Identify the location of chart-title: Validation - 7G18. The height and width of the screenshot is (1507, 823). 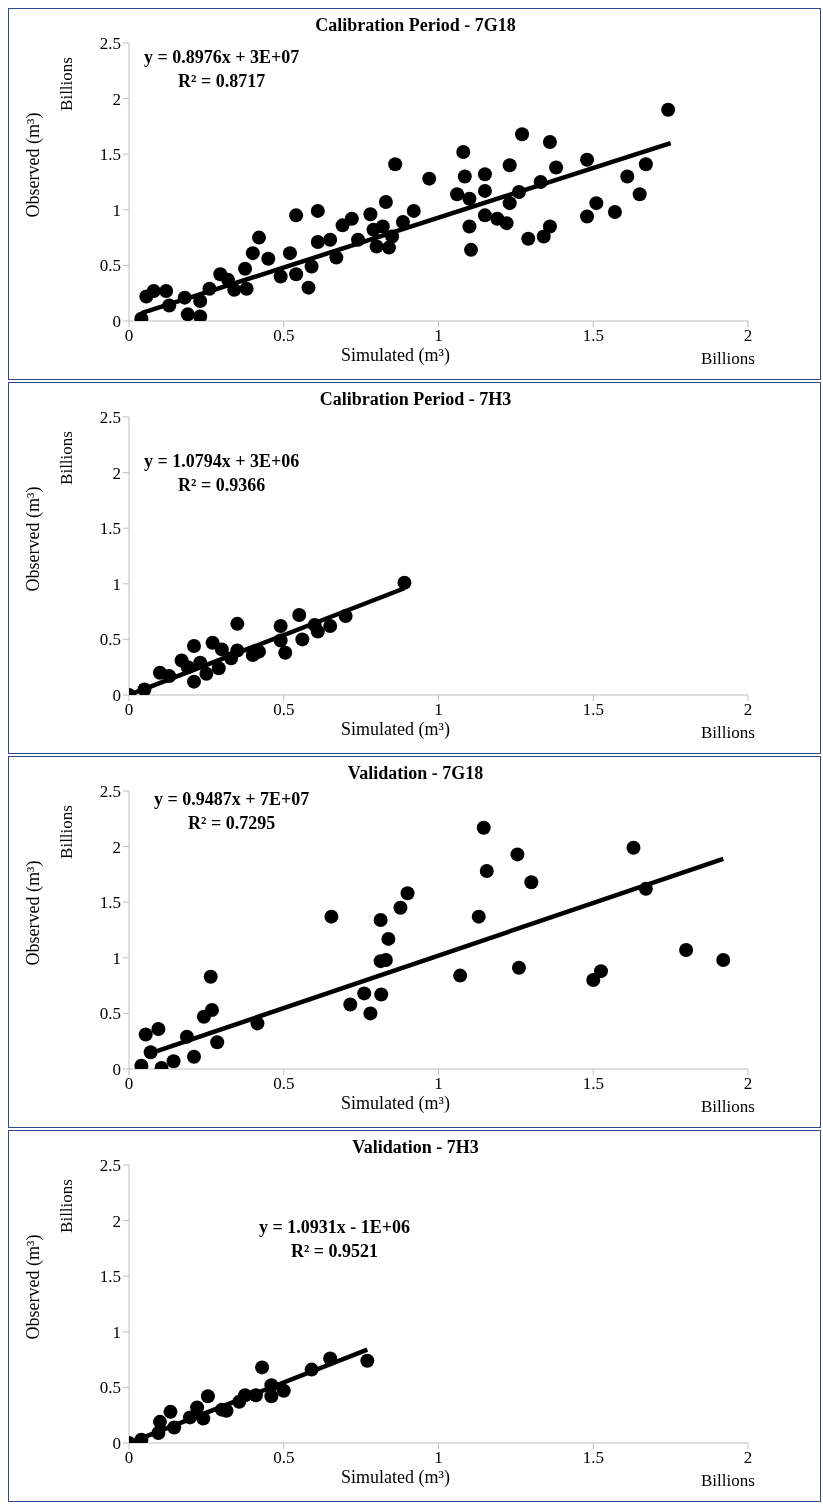
(415, 773).